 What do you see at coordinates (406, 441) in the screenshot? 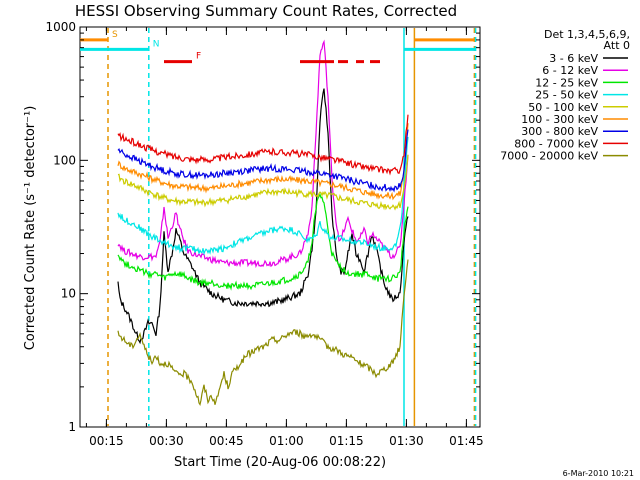
I see `x-tick-label-5: 01:30` at bounding box center [406, 441].